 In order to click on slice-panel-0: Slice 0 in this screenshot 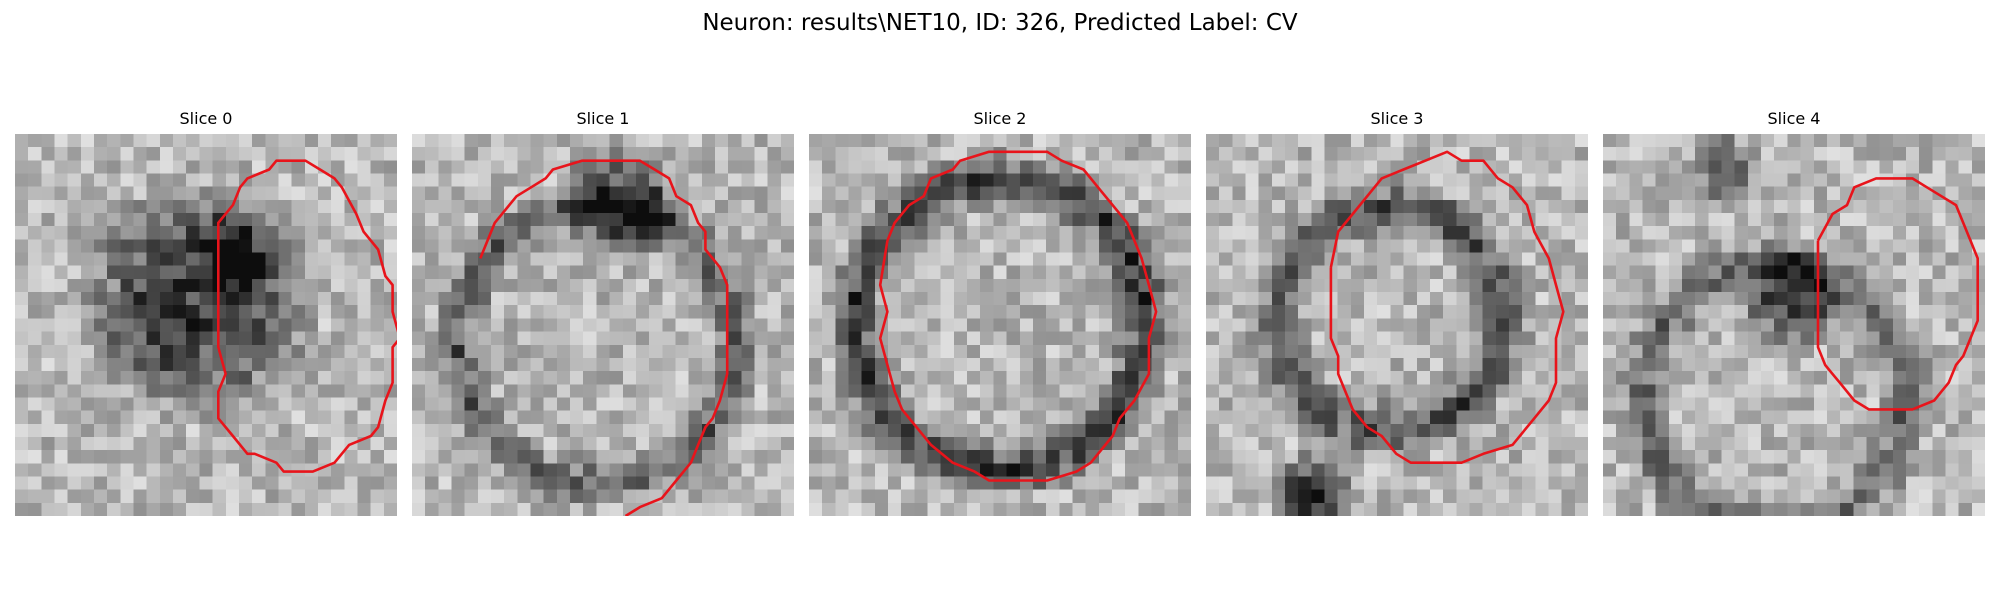, I will do `click(206, 311)`.